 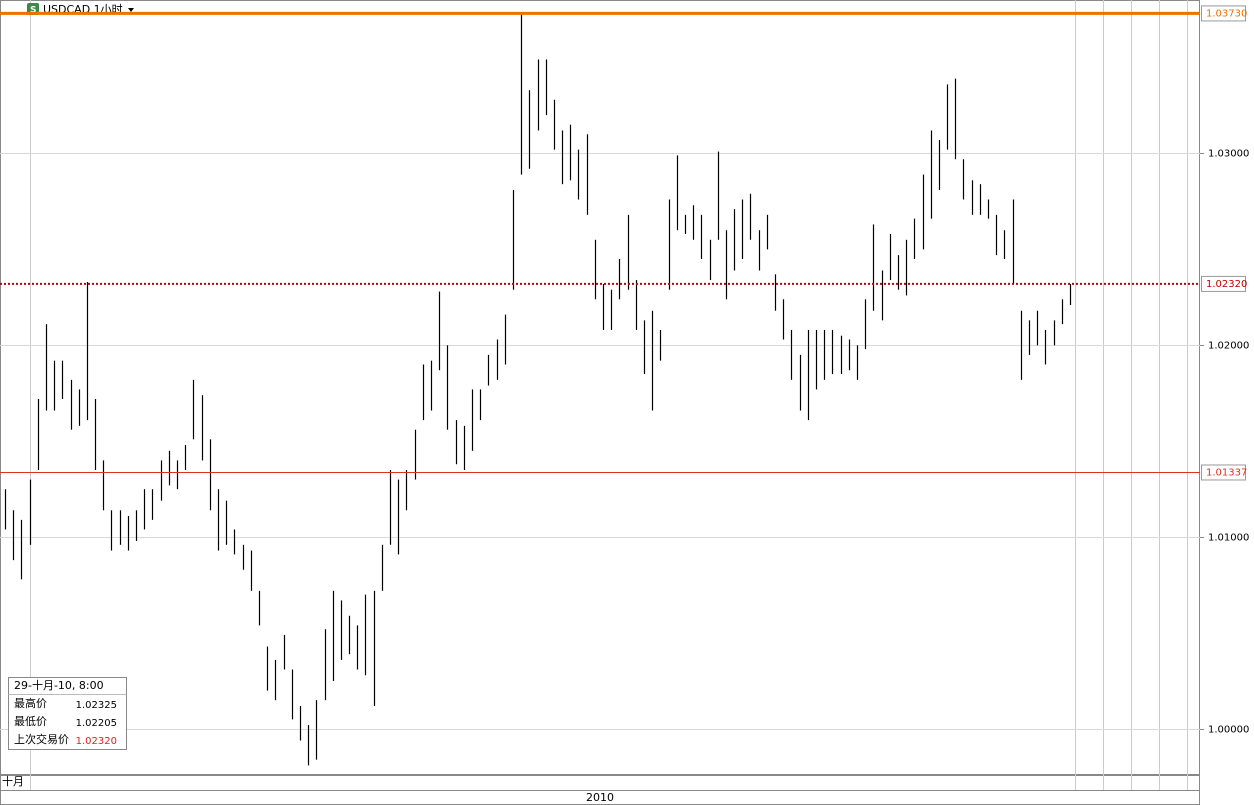 I want to click on info-value: 1.02320, so click(x=96, y=741).